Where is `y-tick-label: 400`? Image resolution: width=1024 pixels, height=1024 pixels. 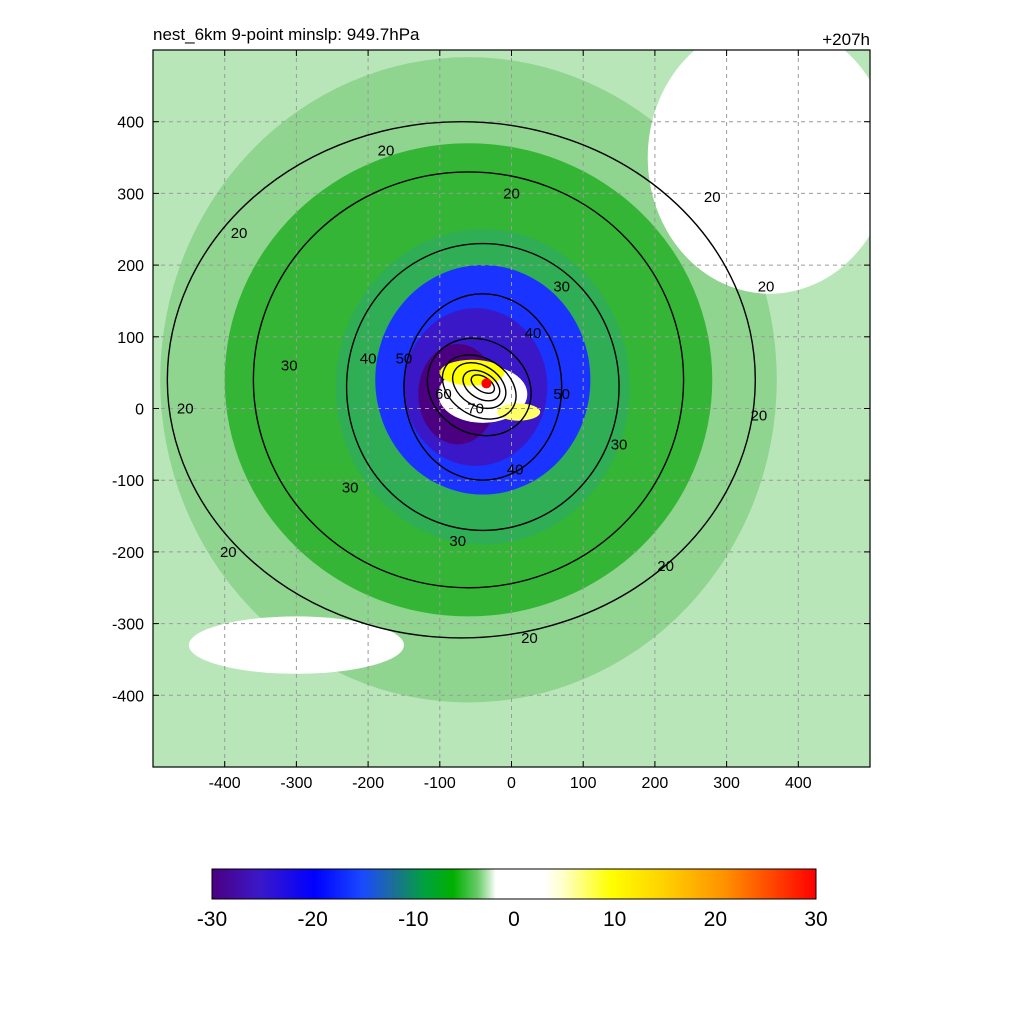
y-tick-label: 400 is located at coordinates (130, 123).